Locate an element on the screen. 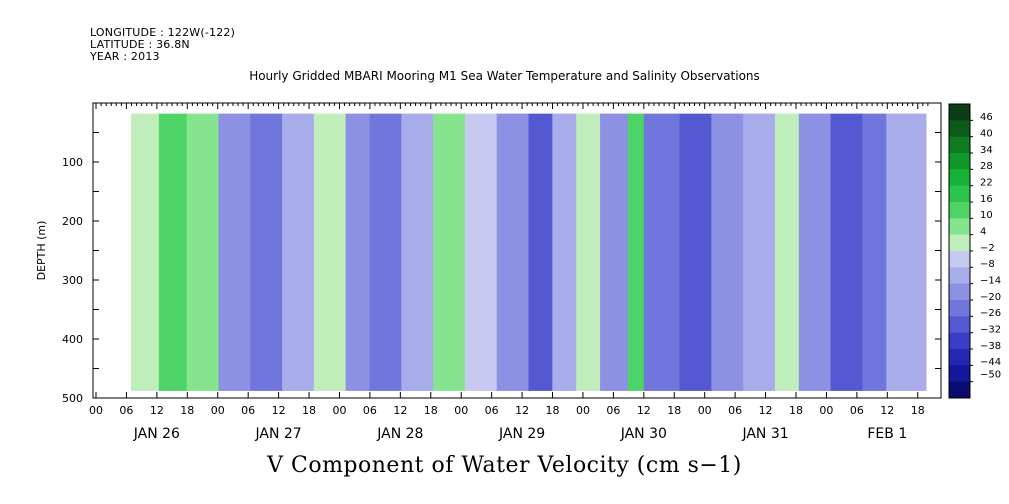 The image size is (1009, 504). colorbar-label: 4 is located at coordinates (983, 232).